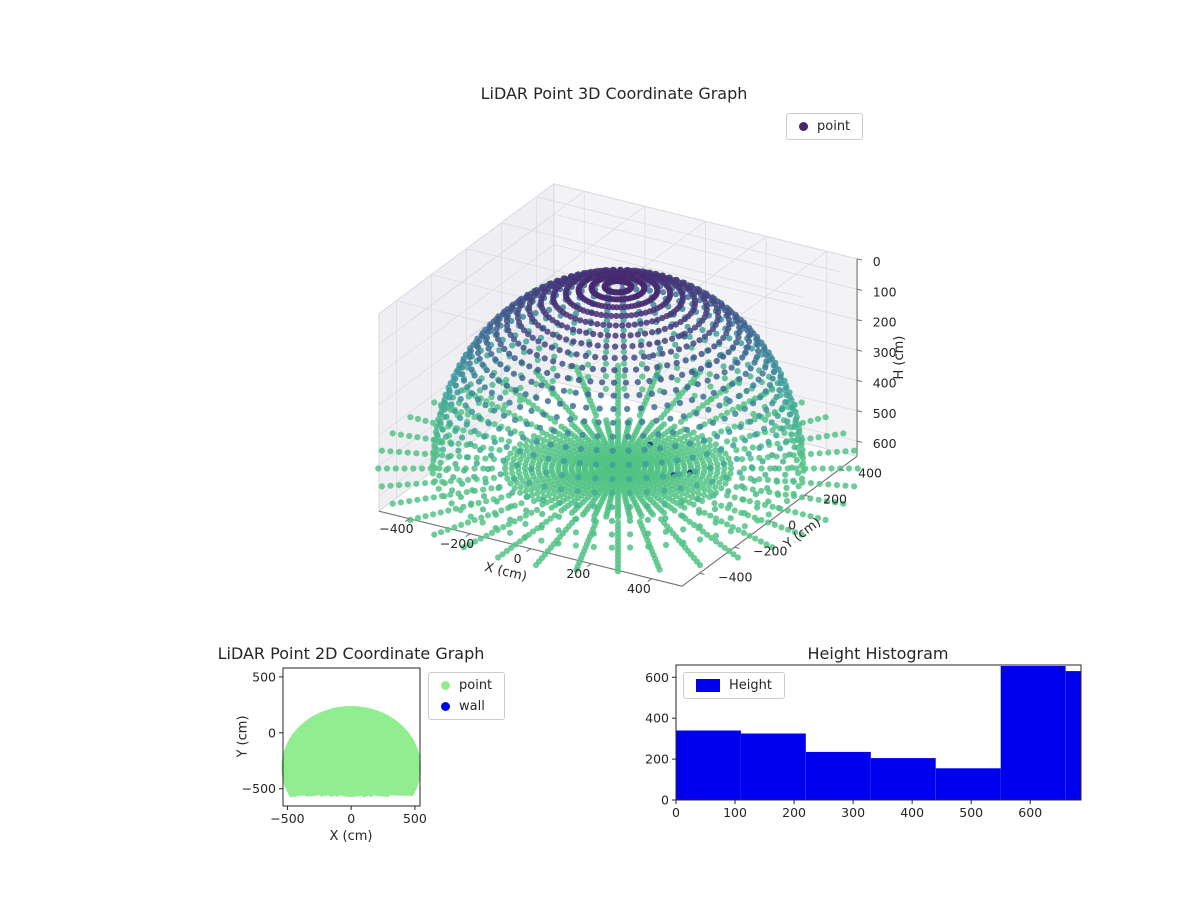 Image resolution: width=1200 pixels, height=900 pixels. I want to click on chart2d-ylabel: Y (cm), so click(243, 736).